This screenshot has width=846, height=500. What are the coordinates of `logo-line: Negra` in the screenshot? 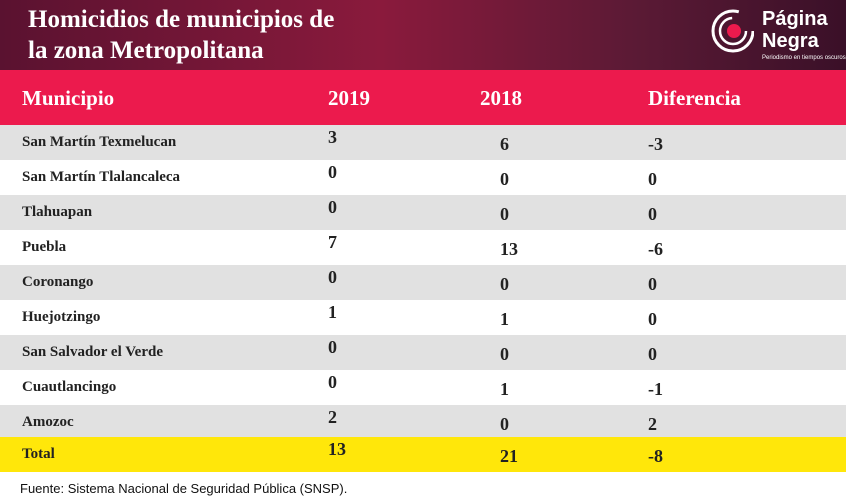 It's located at (790, 41).